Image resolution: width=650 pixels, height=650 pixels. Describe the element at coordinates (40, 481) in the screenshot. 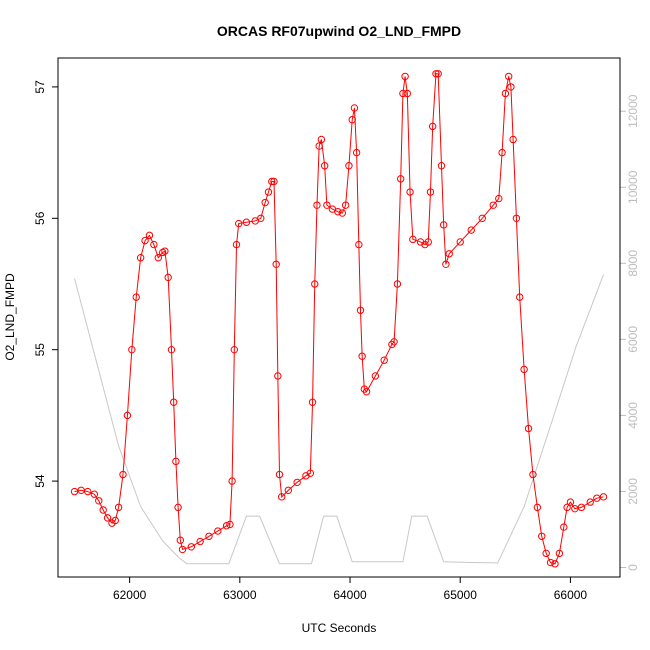

I see `y-tick-label: 54` at that location.